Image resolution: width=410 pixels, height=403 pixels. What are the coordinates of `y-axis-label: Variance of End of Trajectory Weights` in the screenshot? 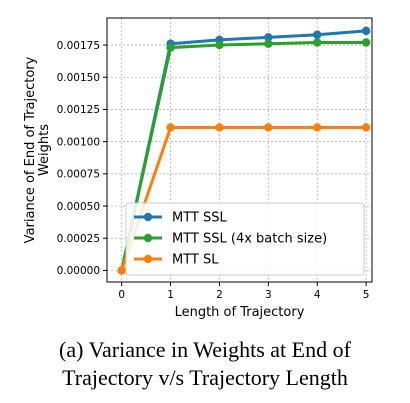 It's located at (37, 149).